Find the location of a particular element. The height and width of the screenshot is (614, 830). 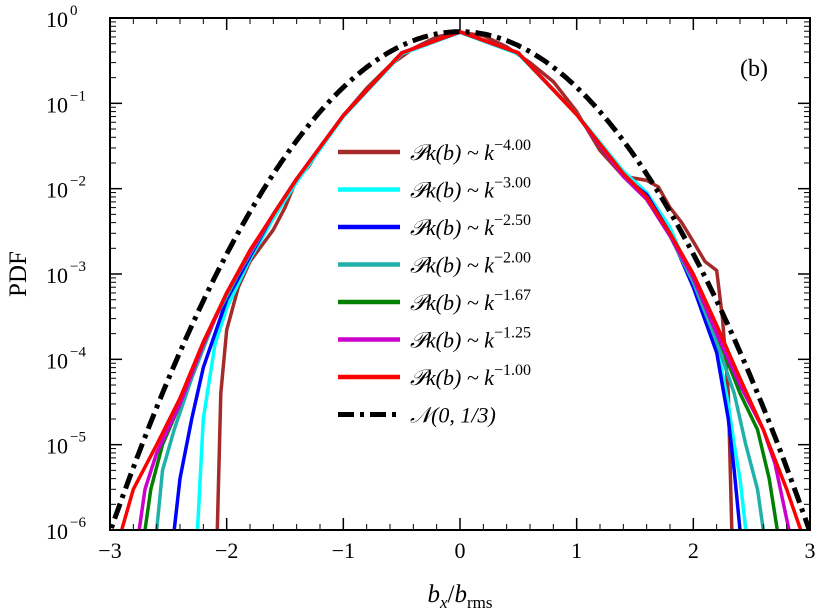

legend-label-2: 𝒫k(b) ~ k−2.50 is located at coordinates (470, 226).